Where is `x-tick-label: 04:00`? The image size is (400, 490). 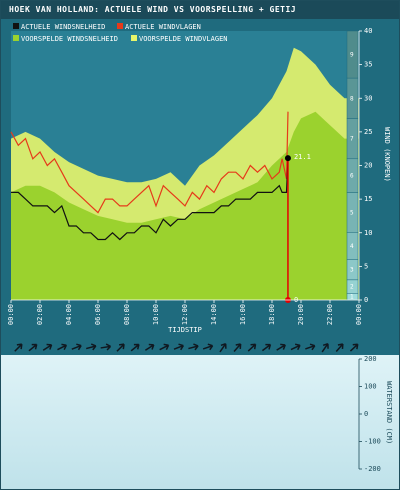 x-tick-label: 04:00 is located at coordinates (69, 314).